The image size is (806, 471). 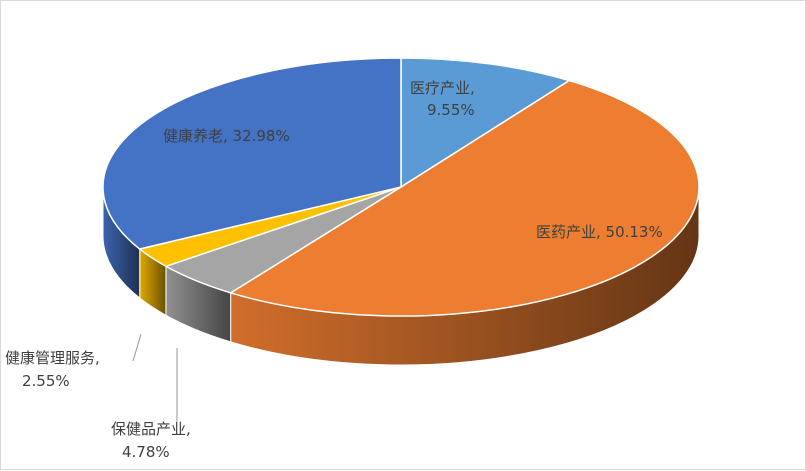 I want to click on data-label-health-products-line1: 保健品产业,, so click(x=151, y=429).